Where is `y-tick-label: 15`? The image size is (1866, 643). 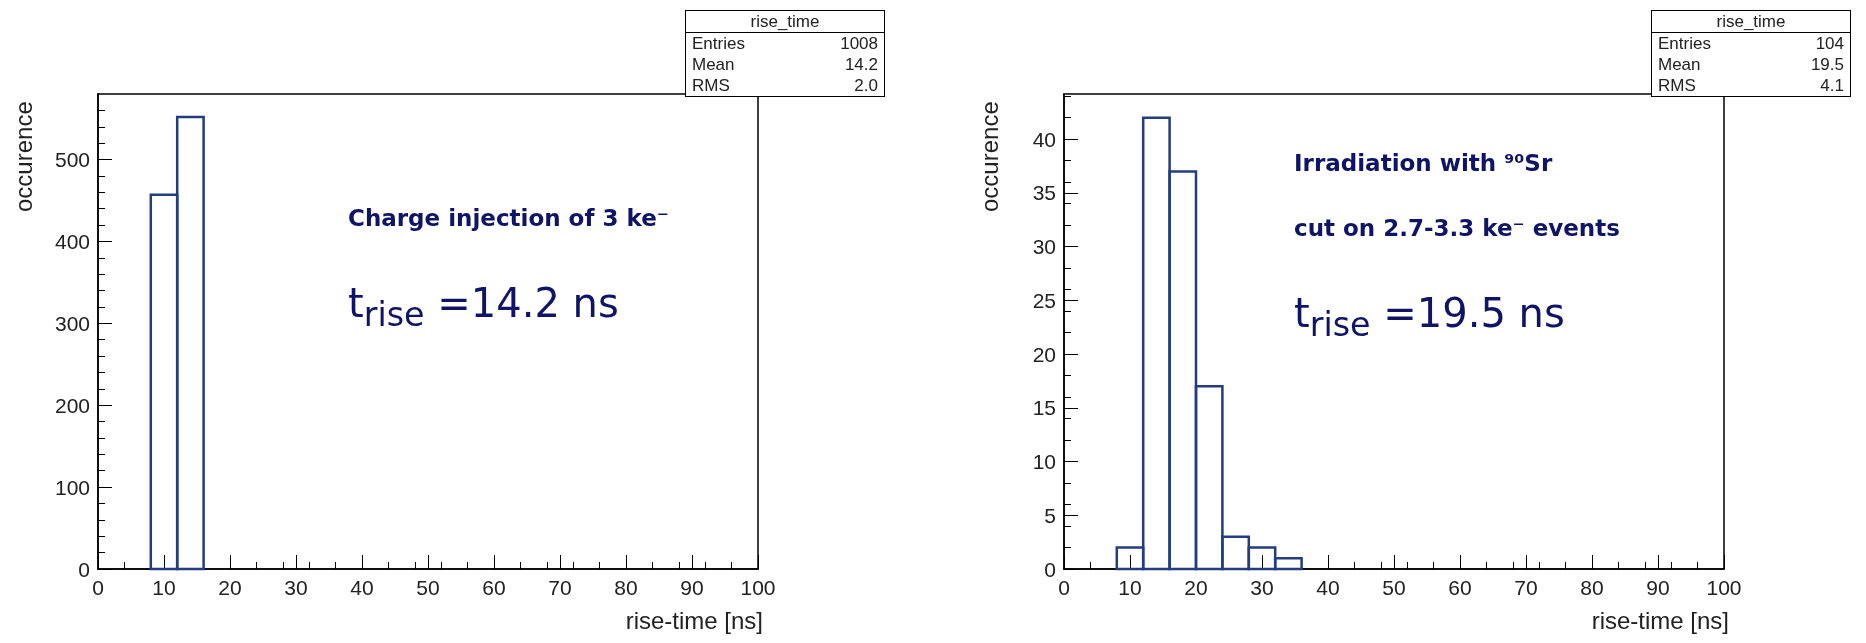
y-tick-label: 15 is located at coordinates (1044, 408).